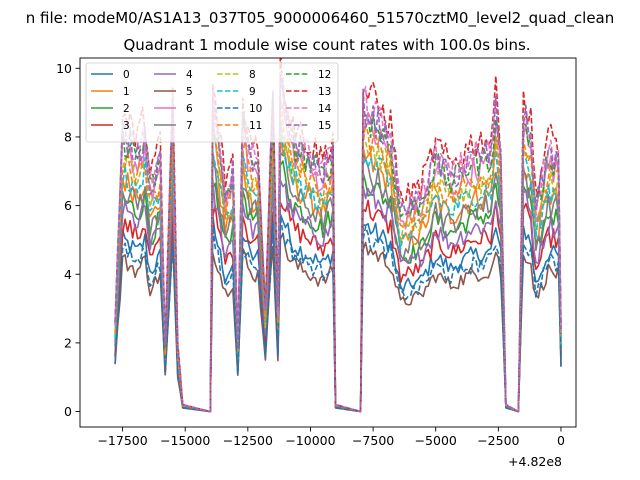  What do you see at coordinates (252, 92) in the screenshot?
I see `legend-label-9: 9` at bounding box center [252, 92].